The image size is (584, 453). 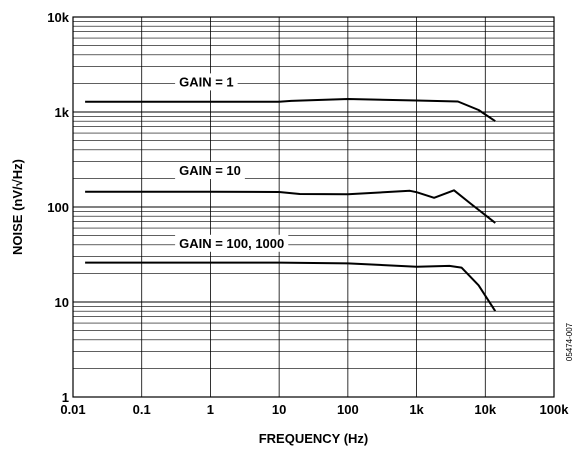 I want to click on y-tick-labels: 1 10 100 1k 10k, so click(x=58, y=207).